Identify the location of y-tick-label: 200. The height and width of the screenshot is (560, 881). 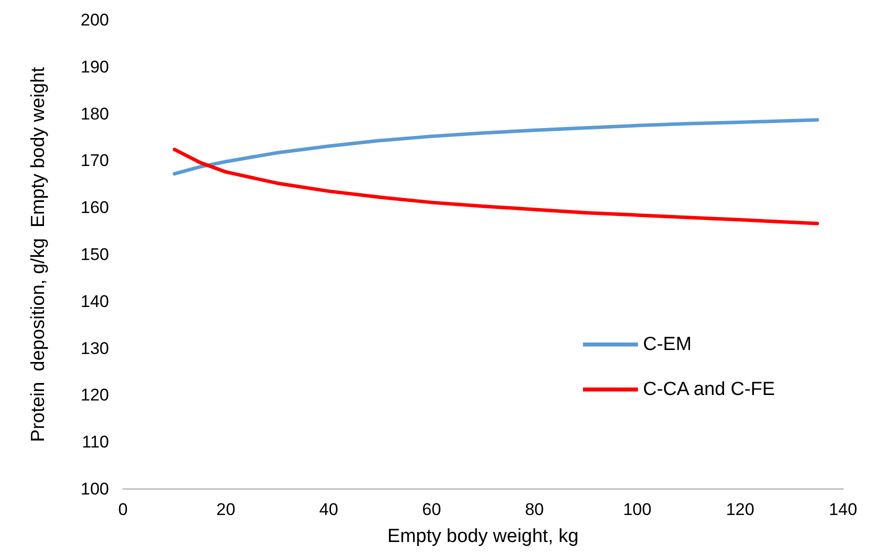
(94, 20).